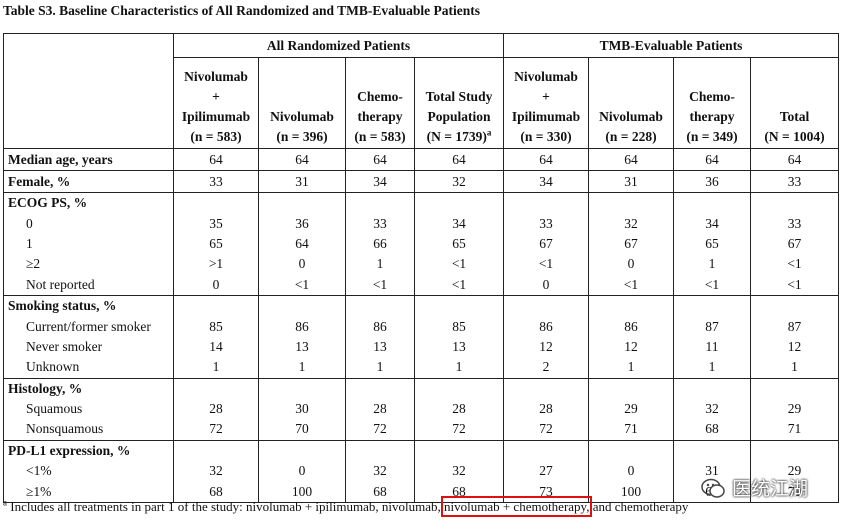 This screenshot has width=841, height=520. Describe the element at coordinates (459, 116) in the screenshot. I see `header-line: Population` at that location.